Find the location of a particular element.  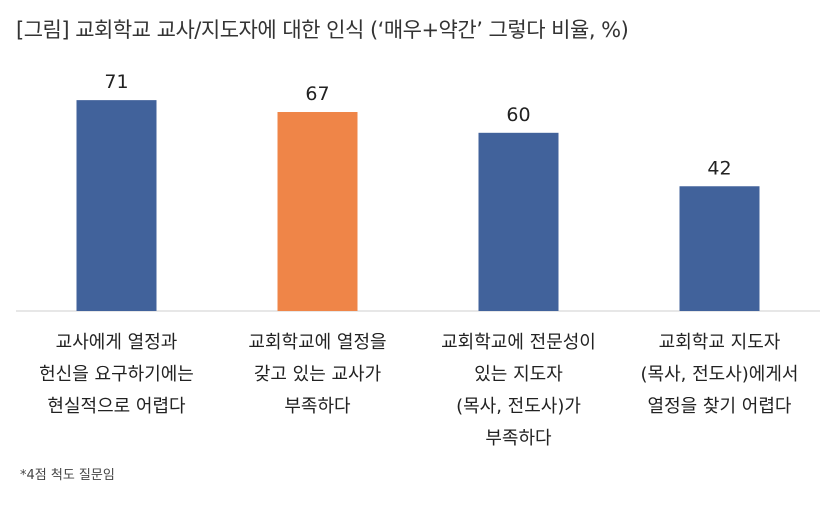

category-label-4-line-3: 열정을 찾기 어렵다 is located at coordinates (720, 406).